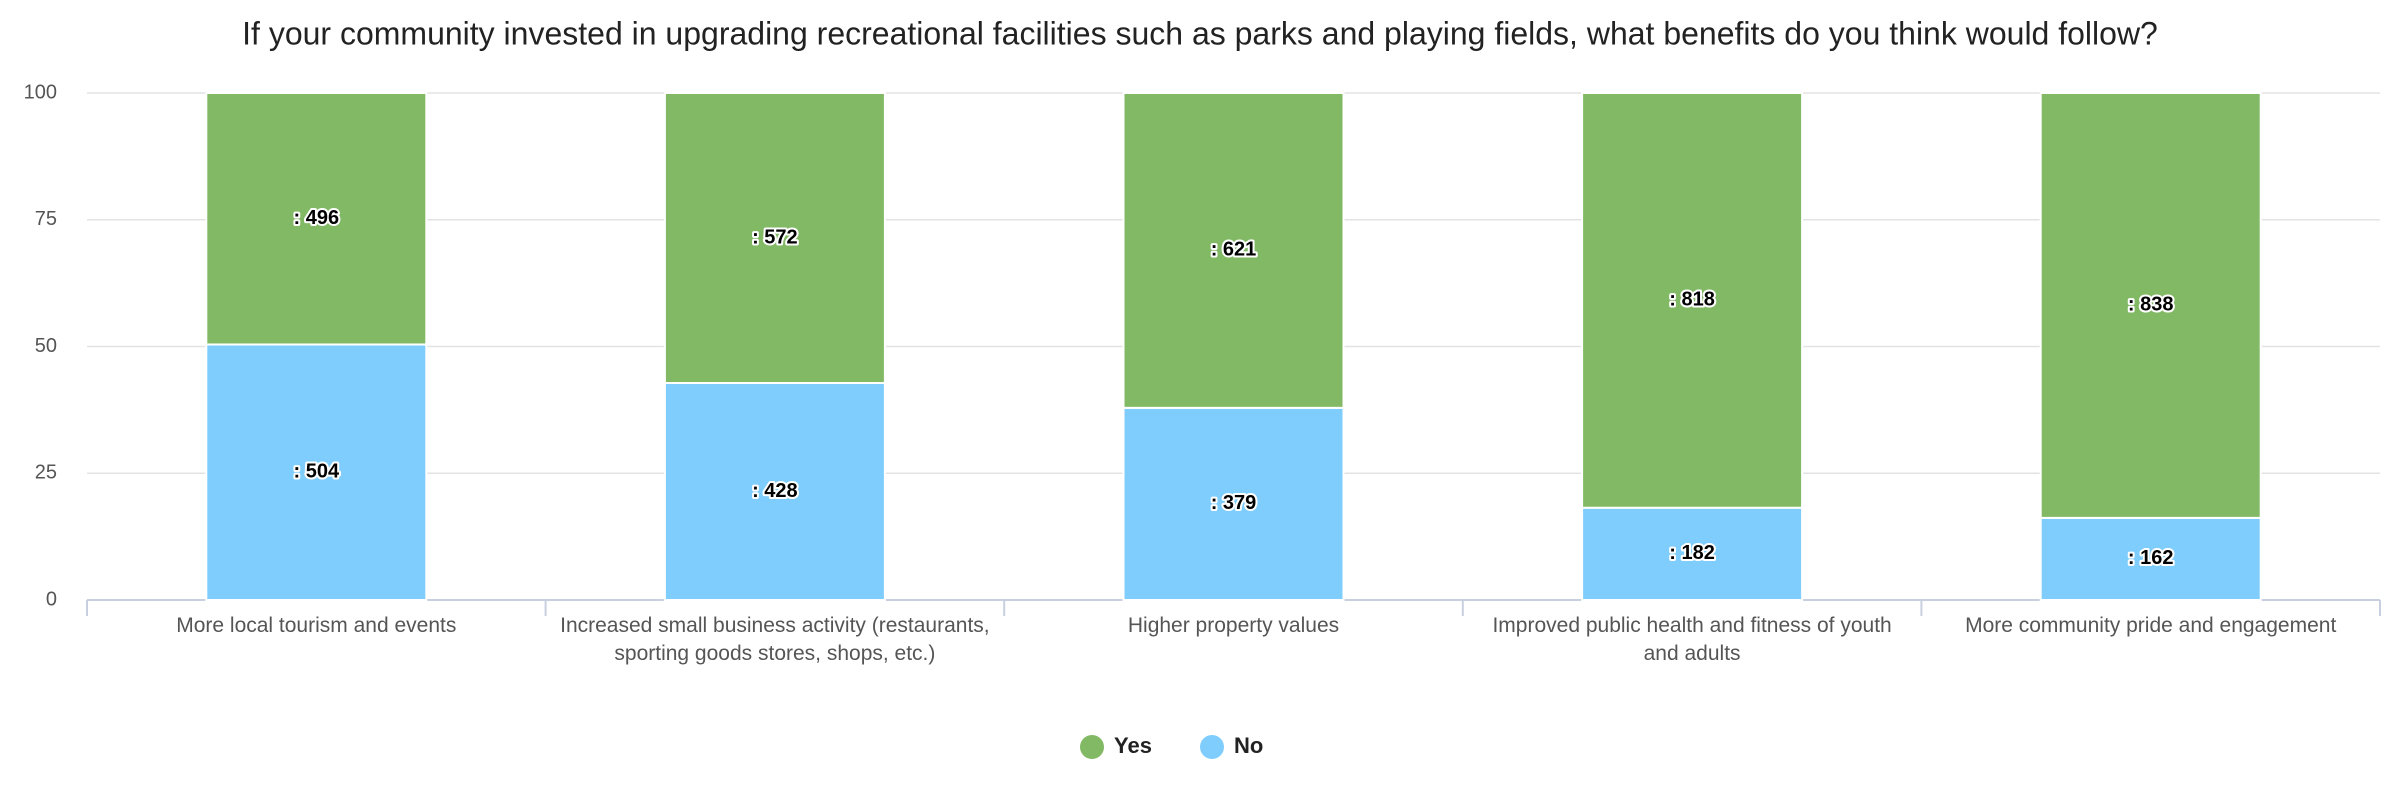  I want to click on value-label: : 621, so click(1234, 250).